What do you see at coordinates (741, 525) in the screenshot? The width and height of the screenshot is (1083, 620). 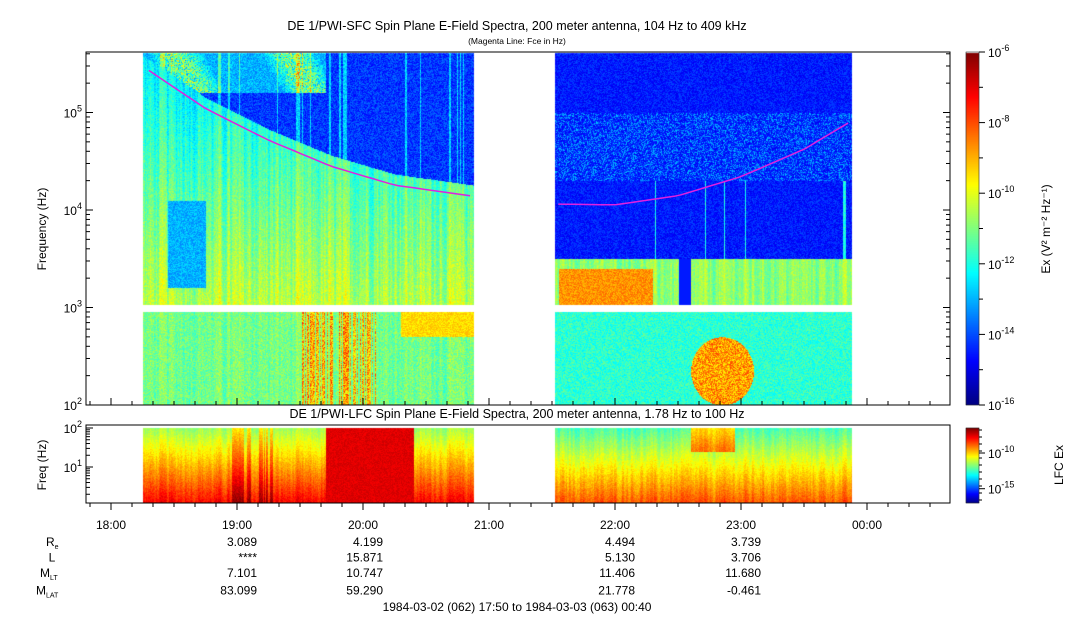 I see `xtick-label: 23:00` at bounding box center [741, 525].